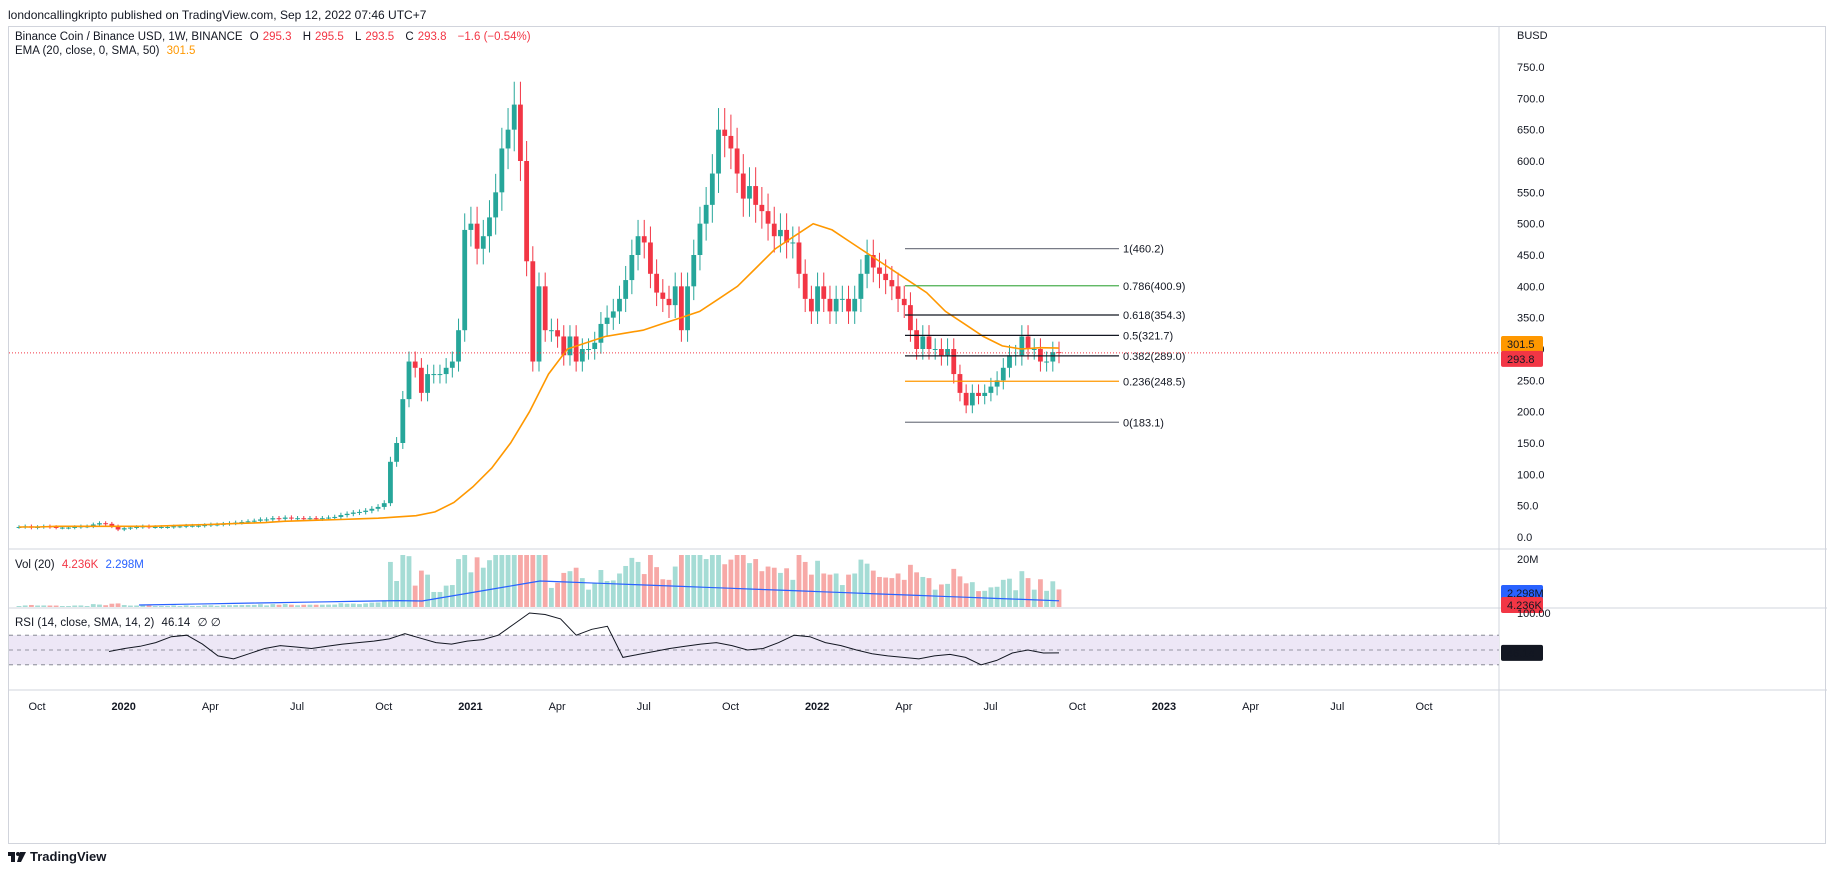 Image resolution: width=1834 pixels, height=875 pixels. What do you see at coordinates (123, 707) in the screenshot?
I see `time-tick-label: 2020` at bounding box center [123, 707].